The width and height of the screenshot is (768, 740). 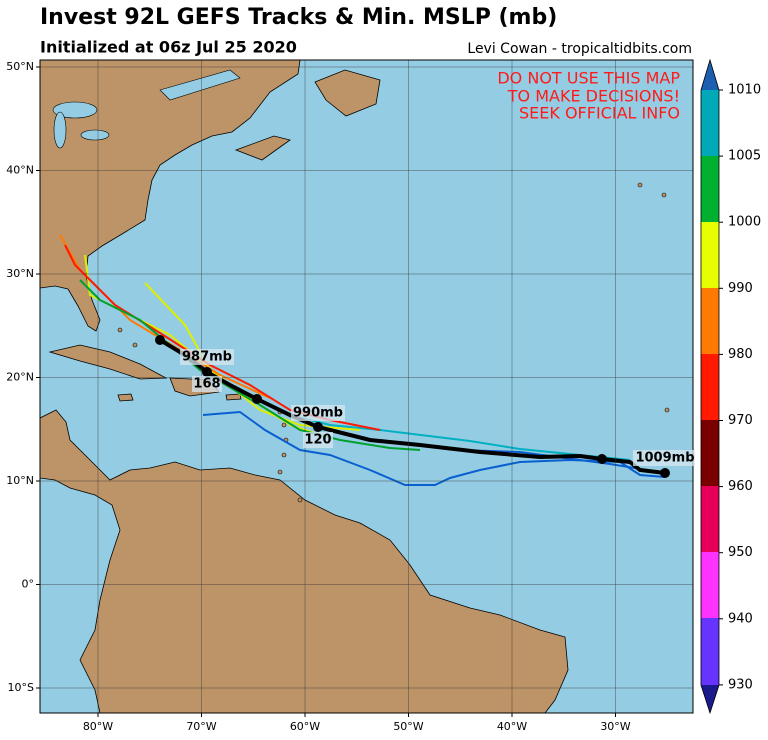 What do you see at coordinates (168, 47) in the screenshot?
I see `subtitle: Initialized at 06z Jul 25 2020` at bounding box center [168, 47].